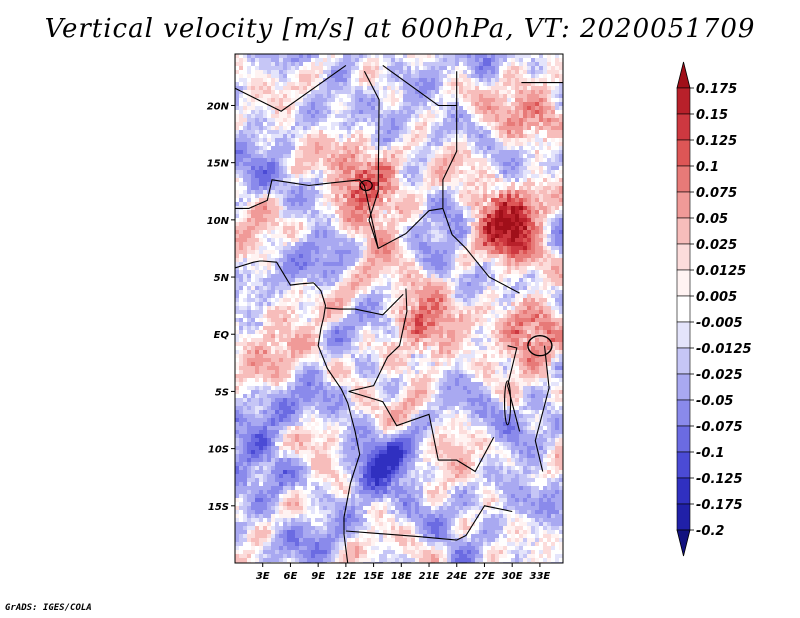 The image size is (800, 618). What do you see at coordinates (345, 576) in the screenshot?
I see `lon-label: 12E` at bounding box center [345, 576].